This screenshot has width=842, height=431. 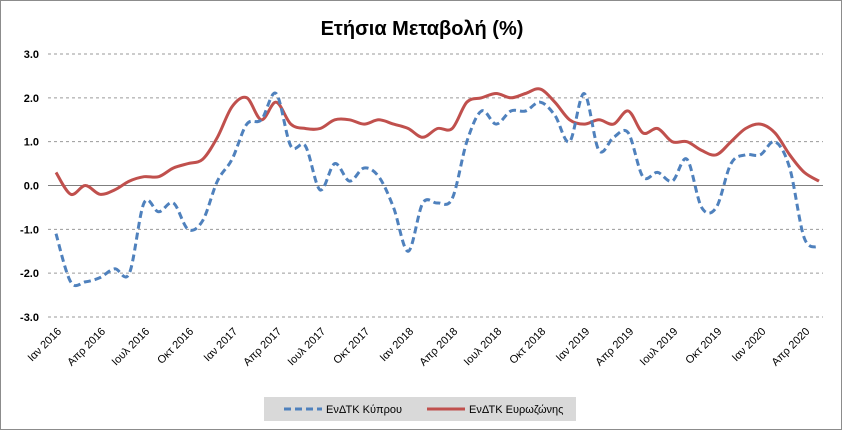 I want to click on y-axis: 3.0 2.0 1.0 0.0 -1.0 -2.0 -3.0, so click(x=29, y=186).